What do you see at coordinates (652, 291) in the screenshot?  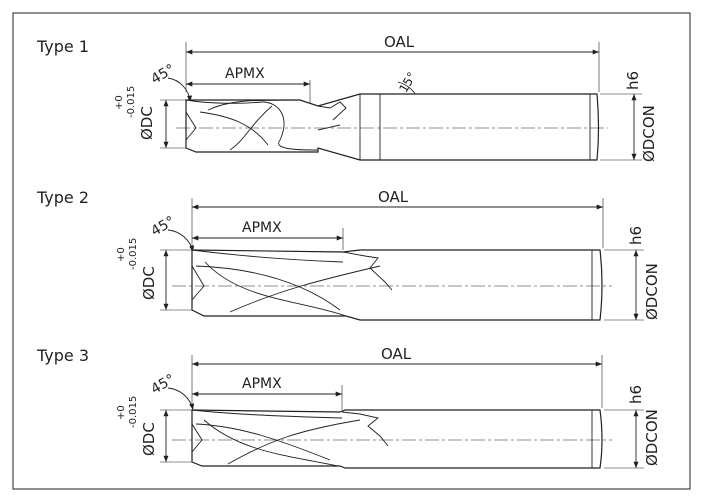 I see `type-2-dcon-label: ØDCON` at bounding box center [652, 291].